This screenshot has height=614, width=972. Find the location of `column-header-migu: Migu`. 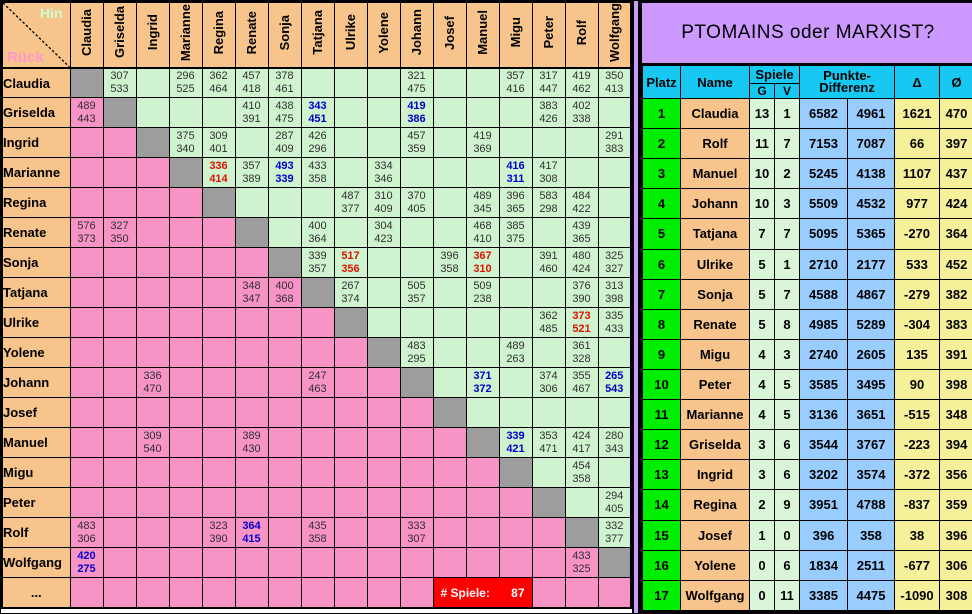

column-header-migu: Migu is located at coordinates (515, 35).